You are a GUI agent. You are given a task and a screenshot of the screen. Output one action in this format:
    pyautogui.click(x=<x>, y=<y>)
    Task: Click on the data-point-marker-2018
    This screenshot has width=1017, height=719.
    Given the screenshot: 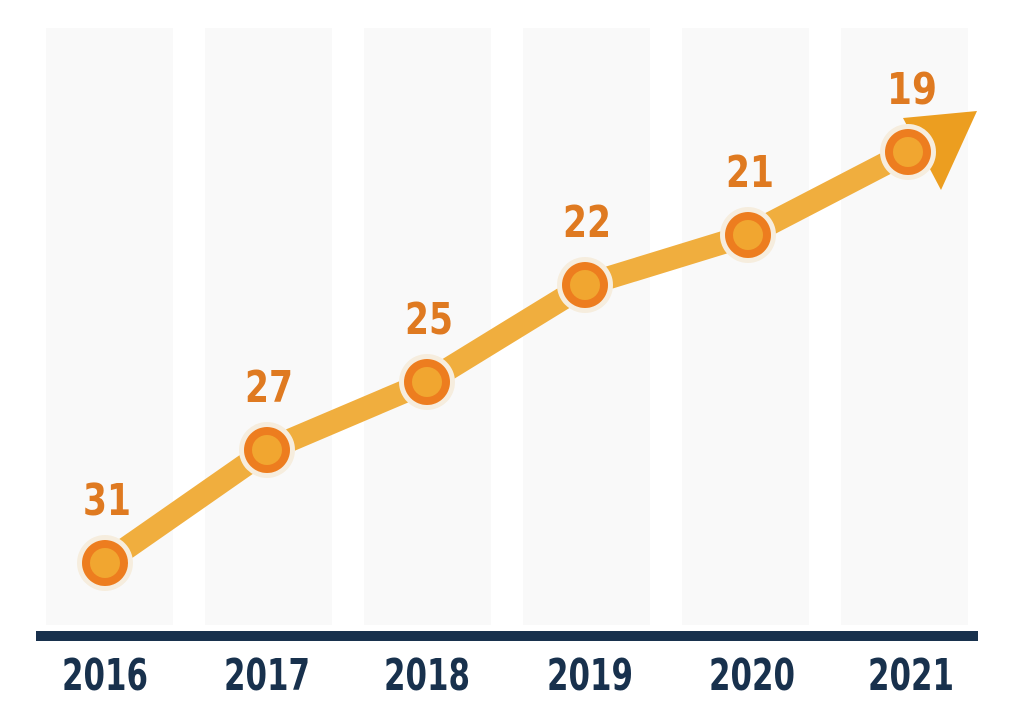 What is the action you would take?
    pyautogui.click(x=427, y=382)
    